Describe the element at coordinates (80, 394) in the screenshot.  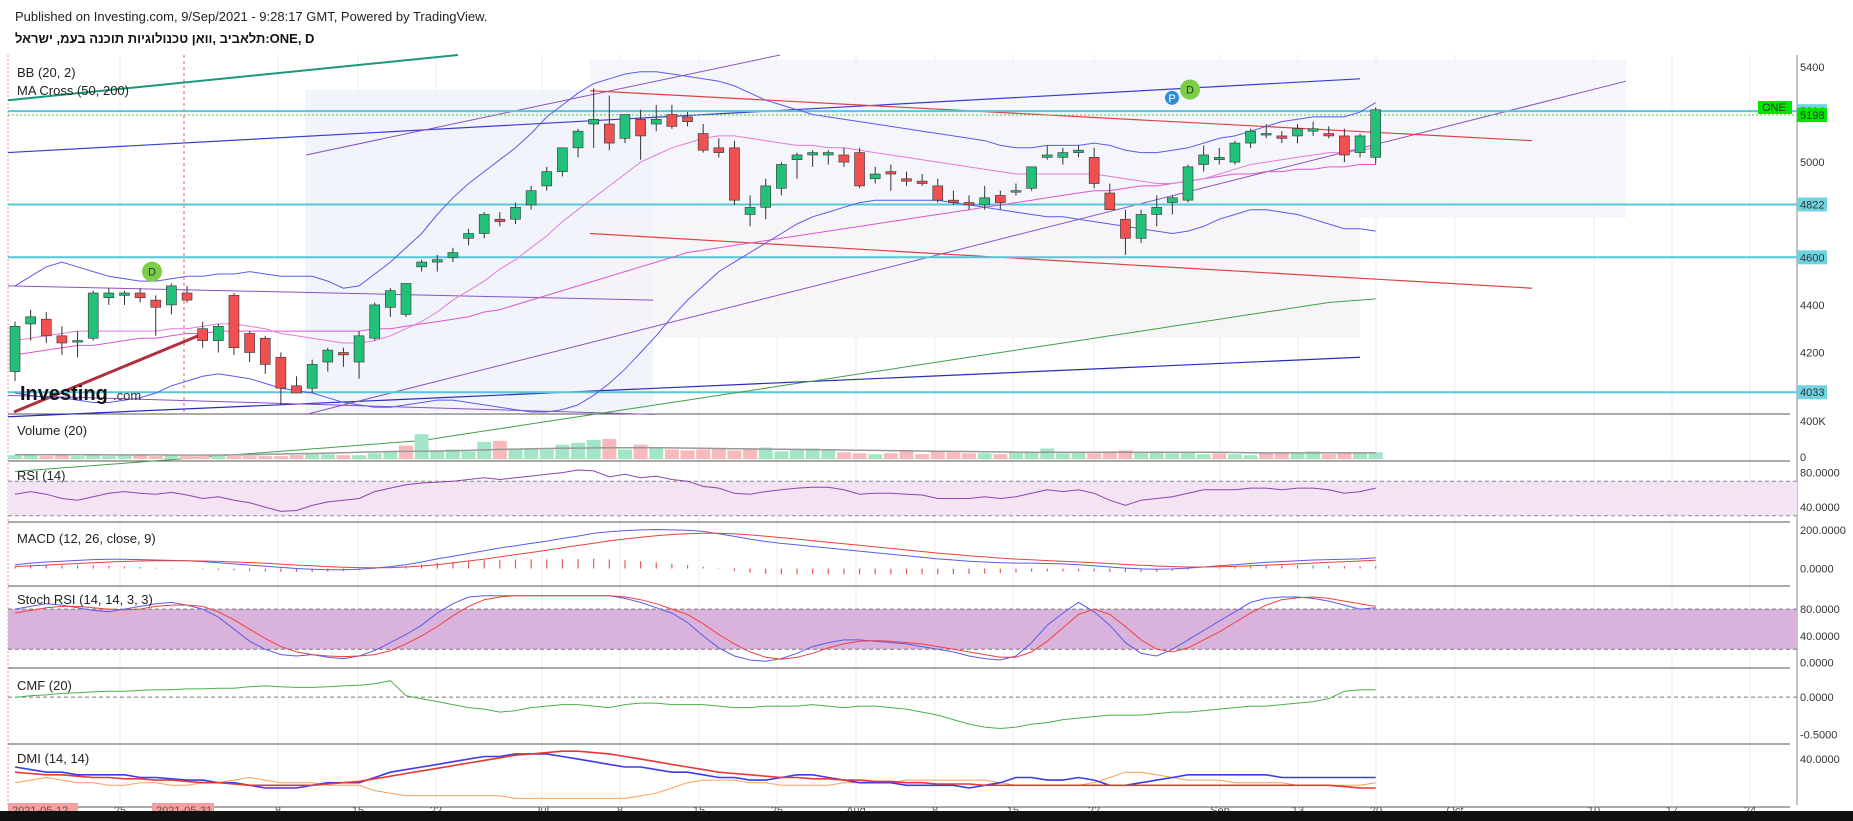
I see `investing-logo: Investing .com` at that location.